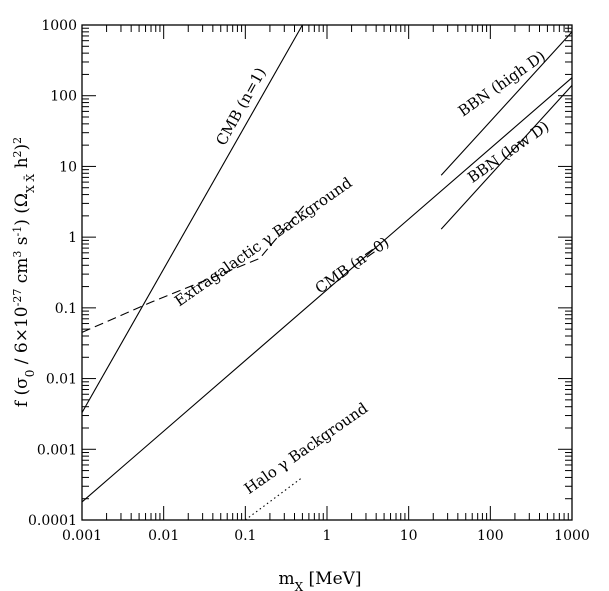 This screenshot has width=609, height=591. What do you see at coordinates (327, 536) in the screenshot?
I see `x-tick-label: 1` at bounding box center [327, 536].